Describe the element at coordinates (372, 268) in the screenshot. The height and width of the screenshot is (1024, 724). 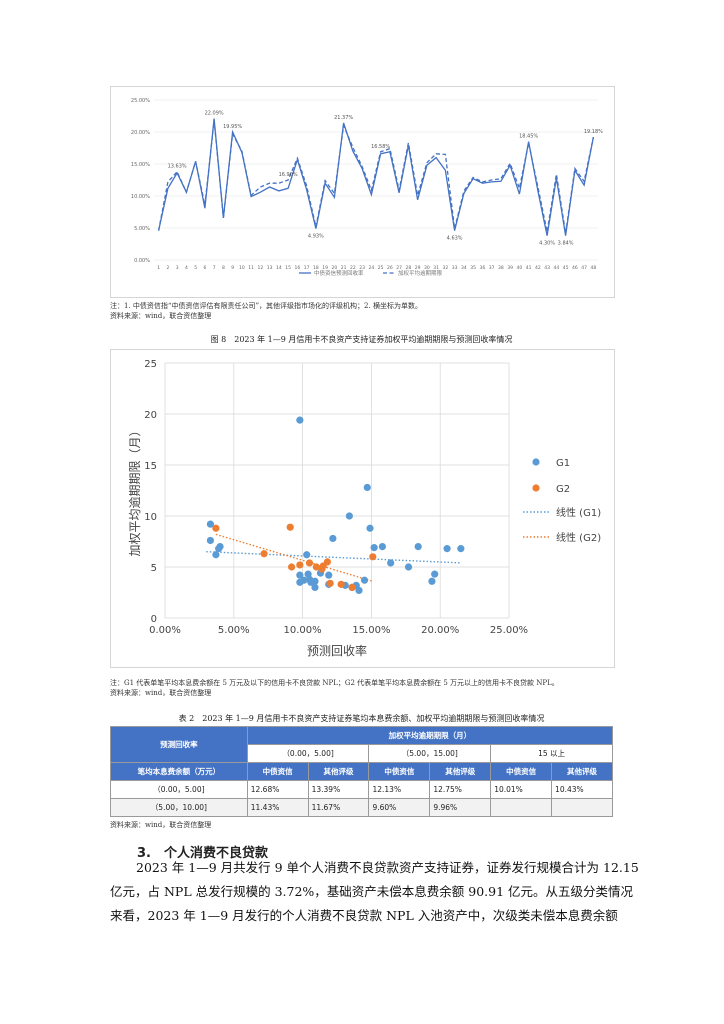
I see `x-tick-label: 24` at that location.